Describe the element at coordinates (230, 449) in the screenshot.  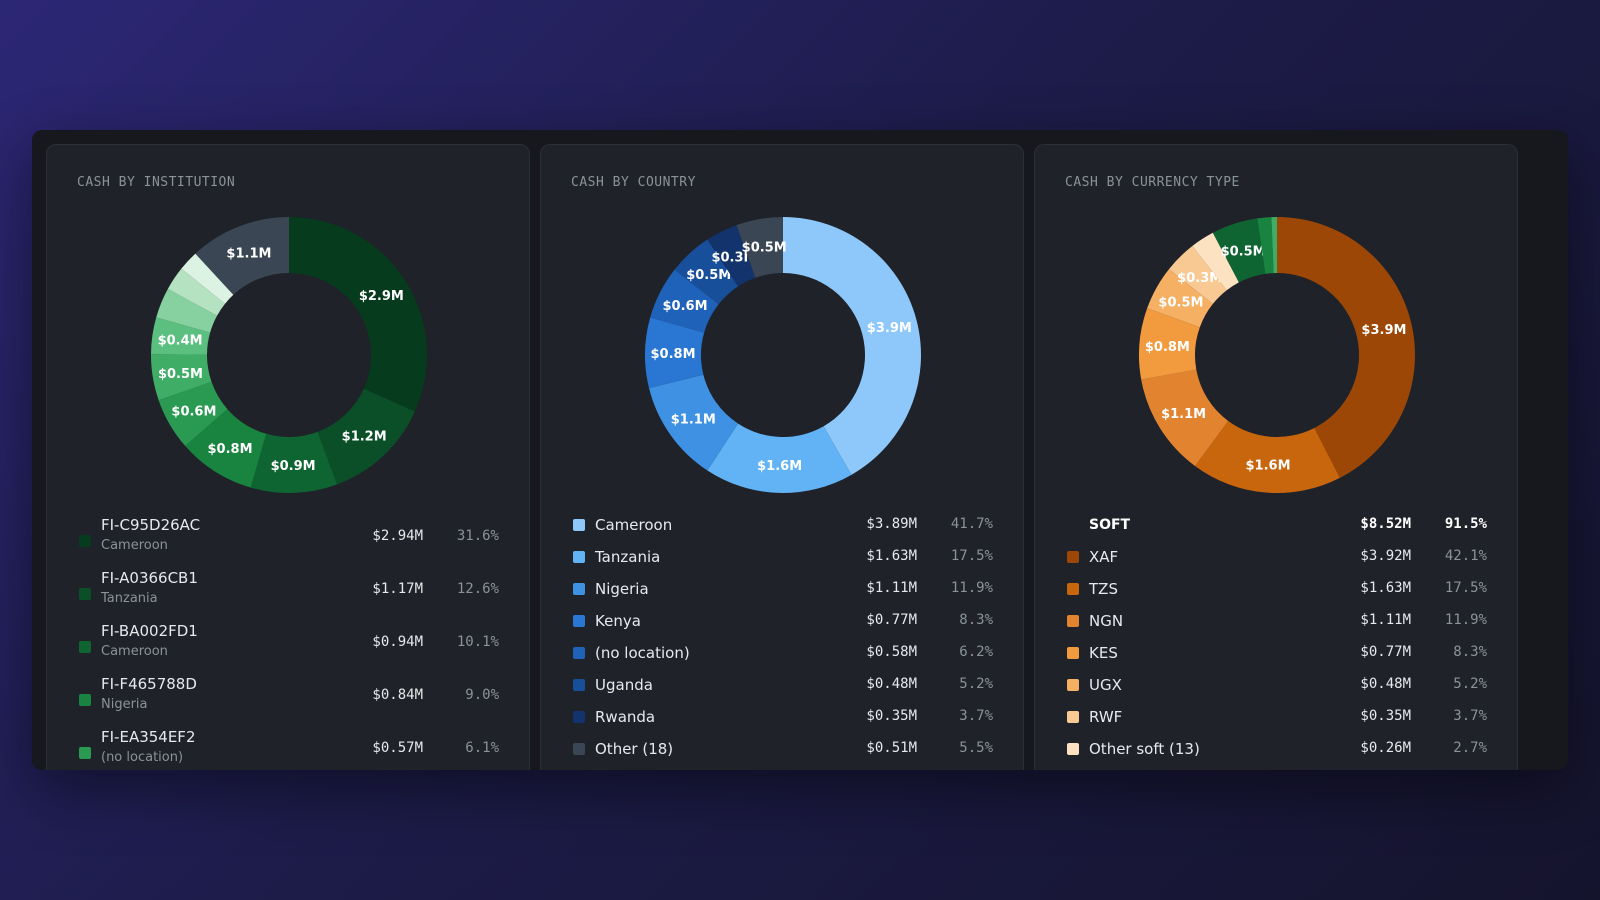
I see `slice-label: $0.8M` at that location.